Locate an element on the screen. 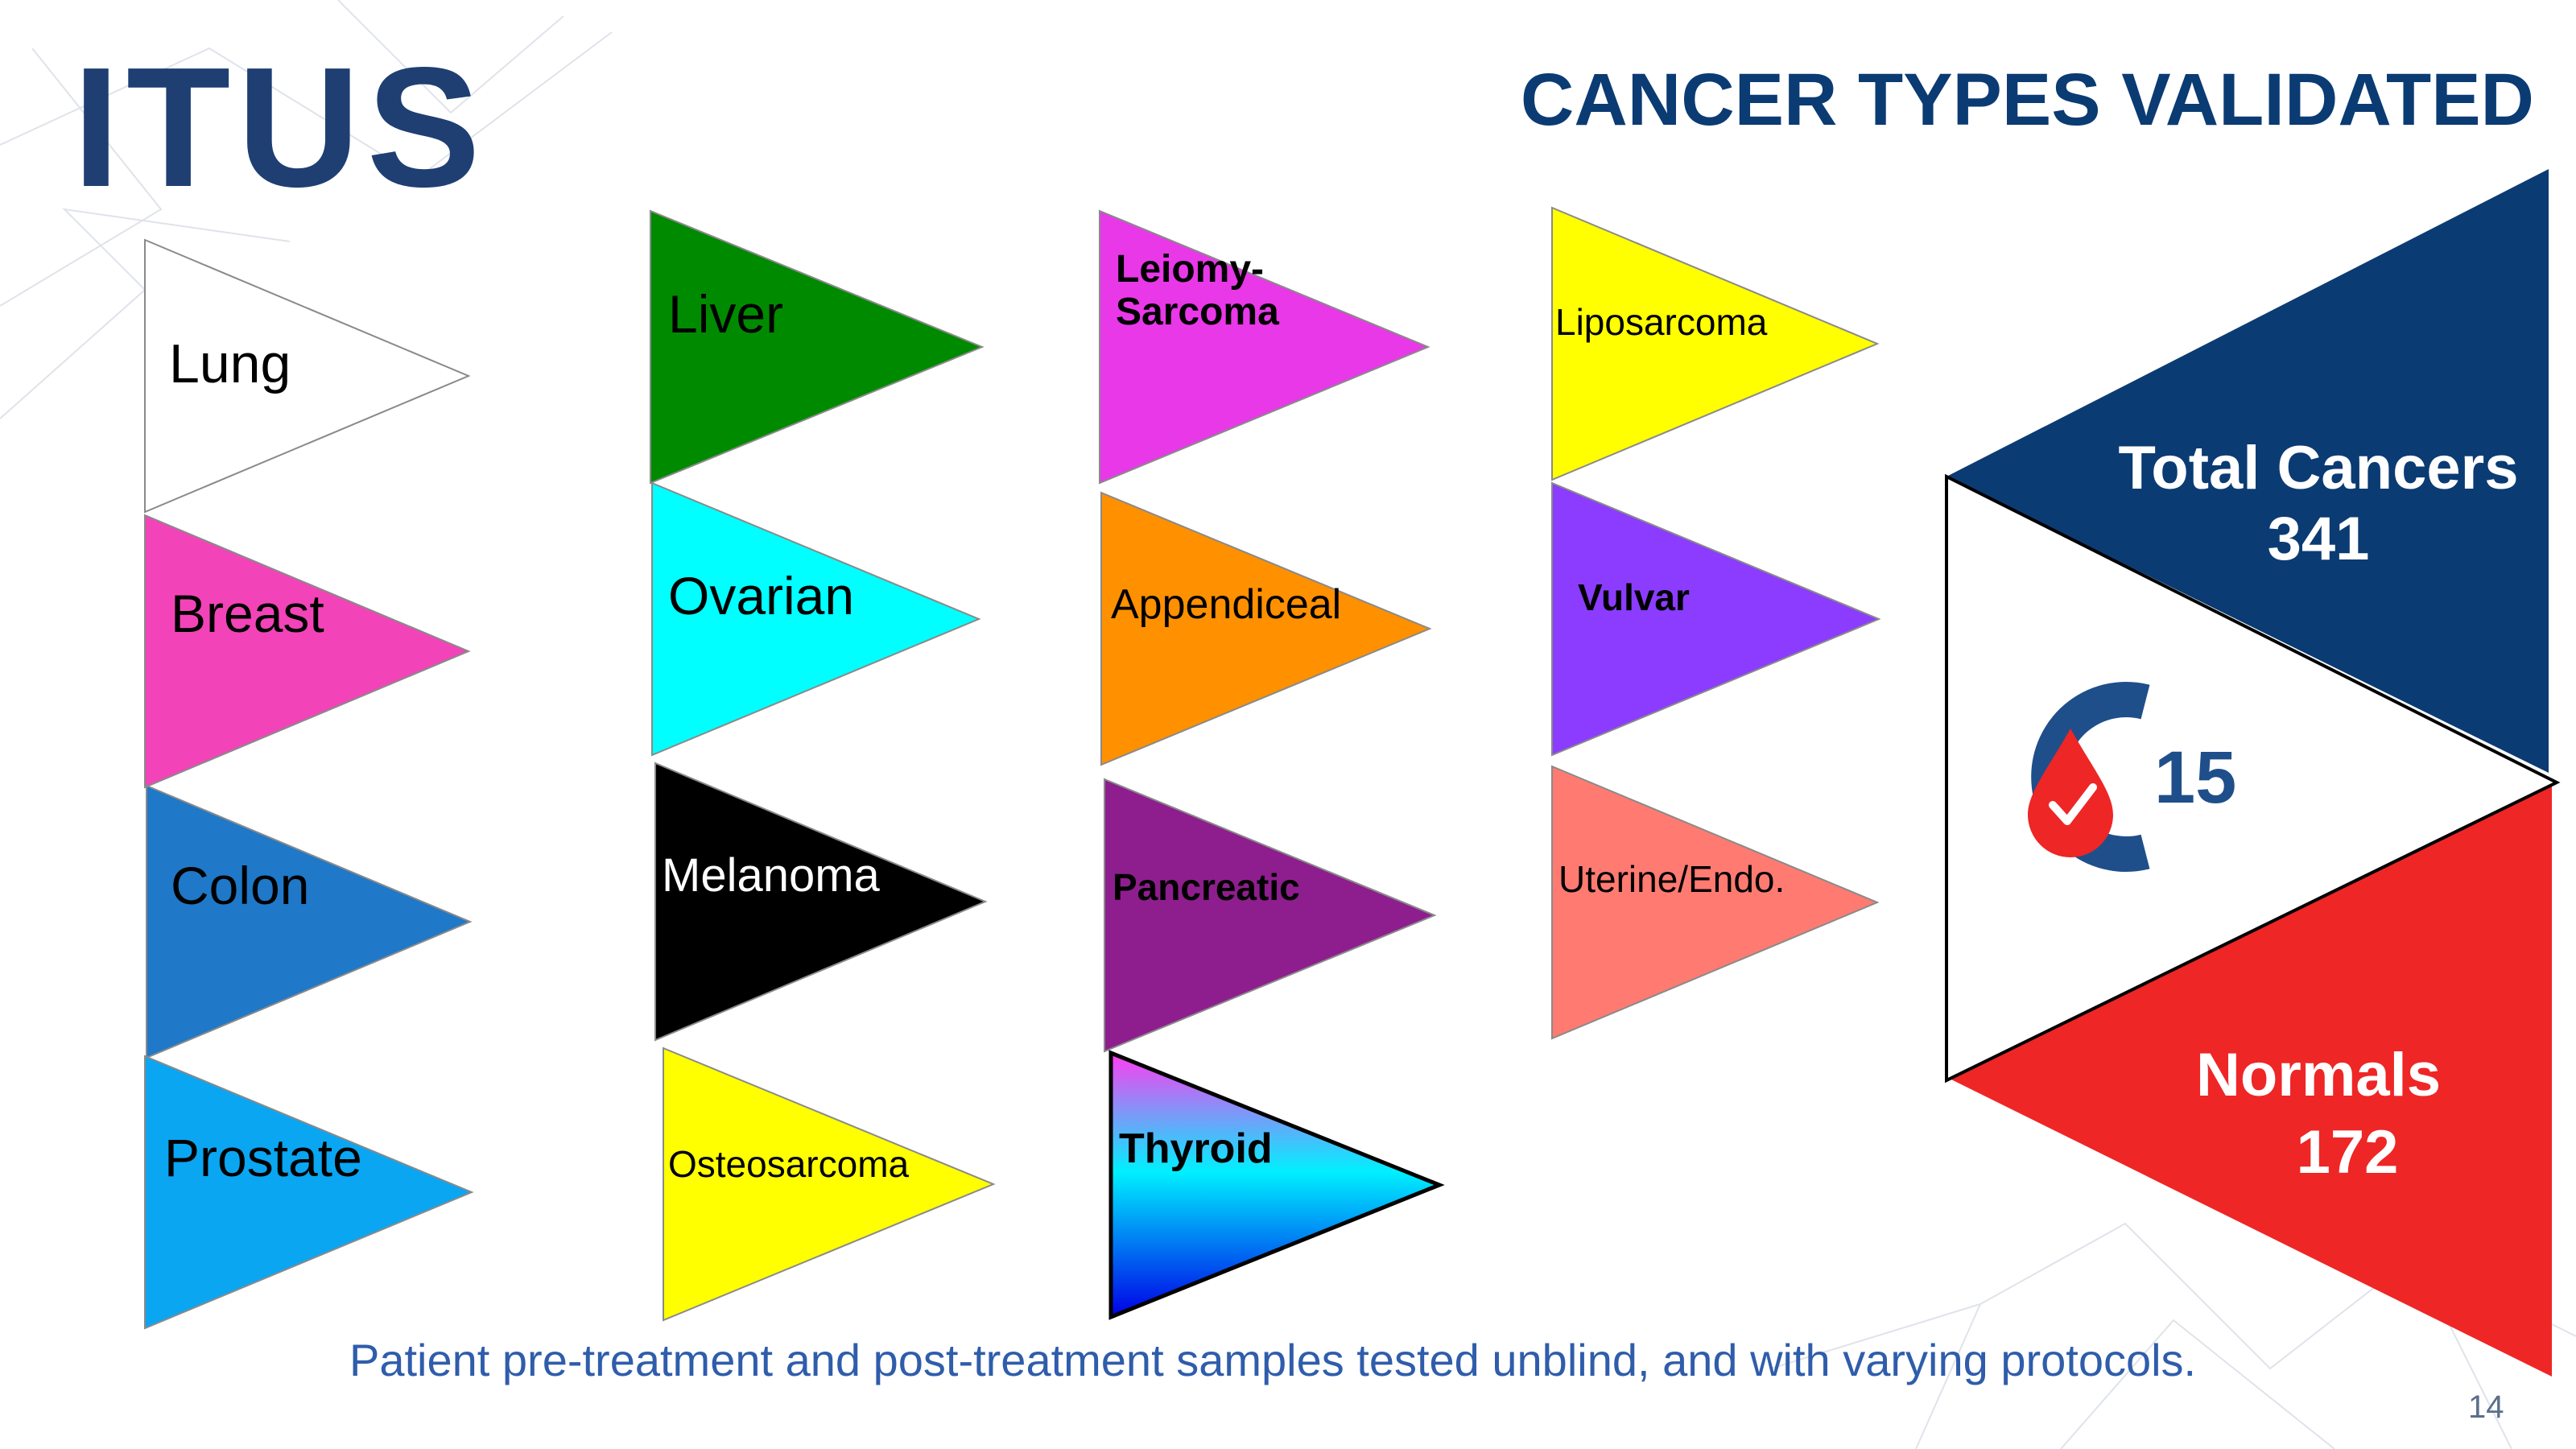 This screenshot has height=1449, width=2576. pennant-label-prostate: Prostate is located at coordinates (263, 1157).